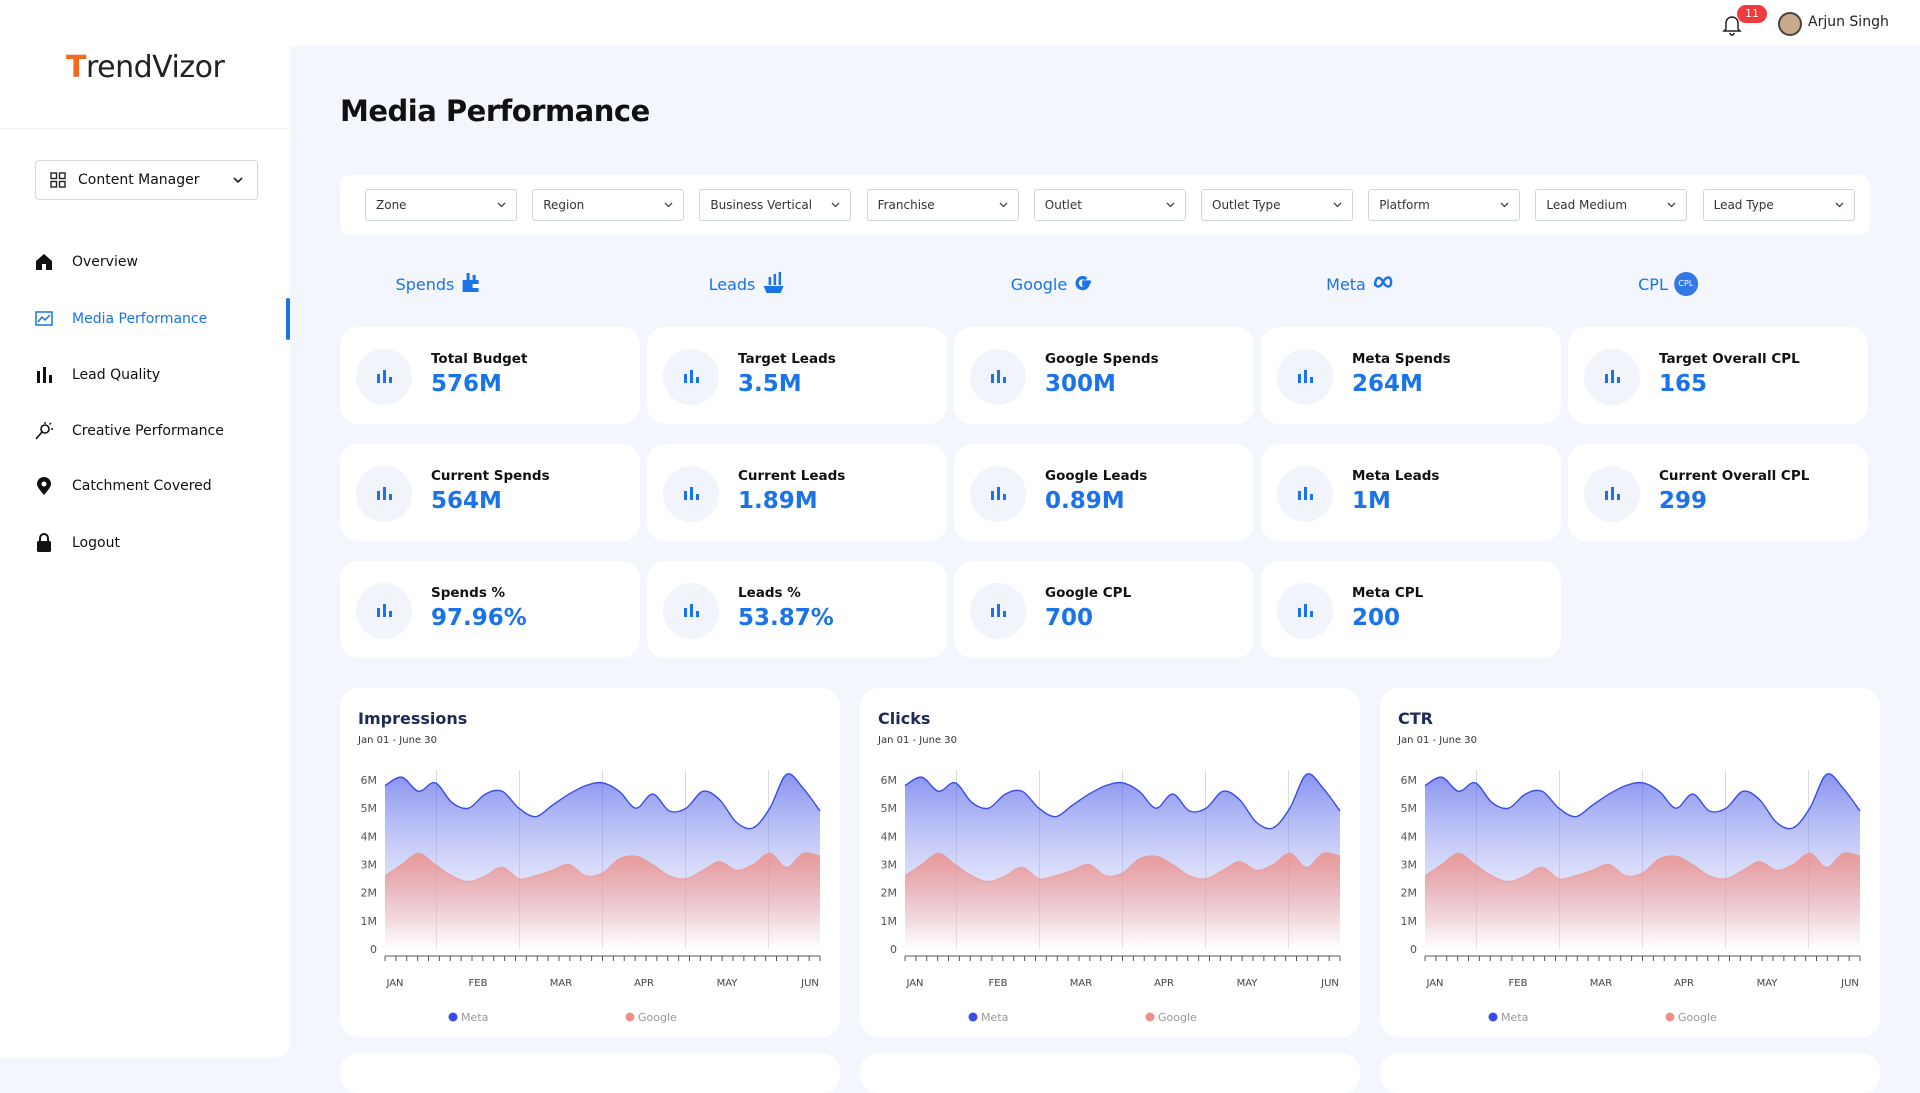 The width and height of the screenshot is (1920, 1093). I want to click on kpi-card: Google Leads 0.89M, so click(1104, 492).